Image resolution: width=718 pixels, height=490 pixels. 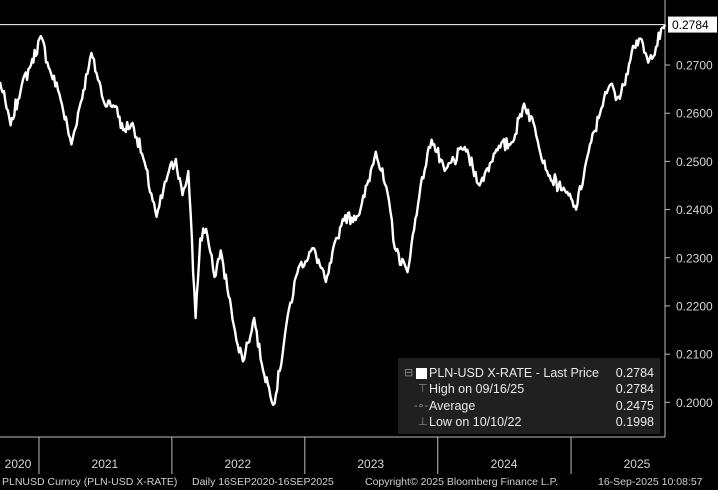 I want to click on collapse-icon: ⊟, so click(x=409, y=373).